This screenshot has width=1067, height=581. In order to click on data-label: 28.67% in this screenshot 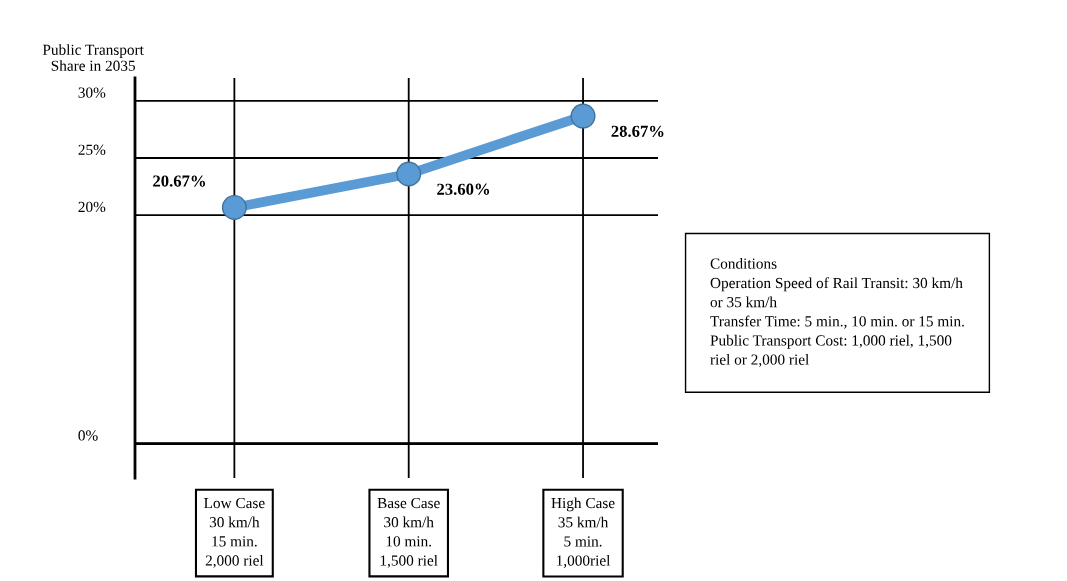, I will do `click(637, 131)`.